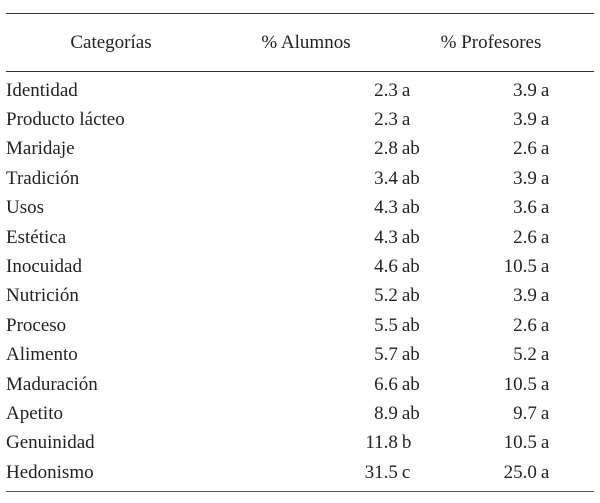 The image size is (600, 503). I want to click on cell-alumnos: 5.2 ab, so click(309, 296).